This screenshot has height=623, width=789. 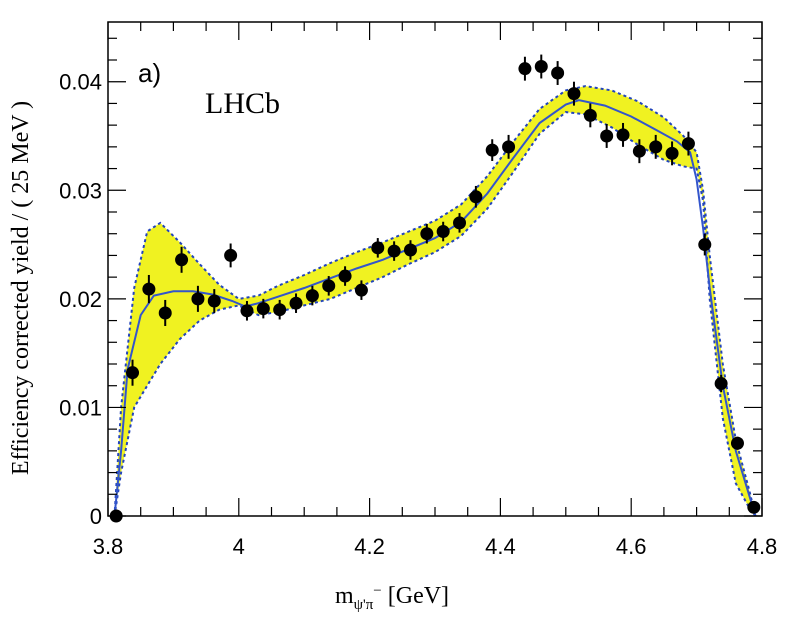 What do you see at coordinates (80, 407) in the screenshot?
I see `y-tick-label: 0.01` at bounding box center [80, 407].